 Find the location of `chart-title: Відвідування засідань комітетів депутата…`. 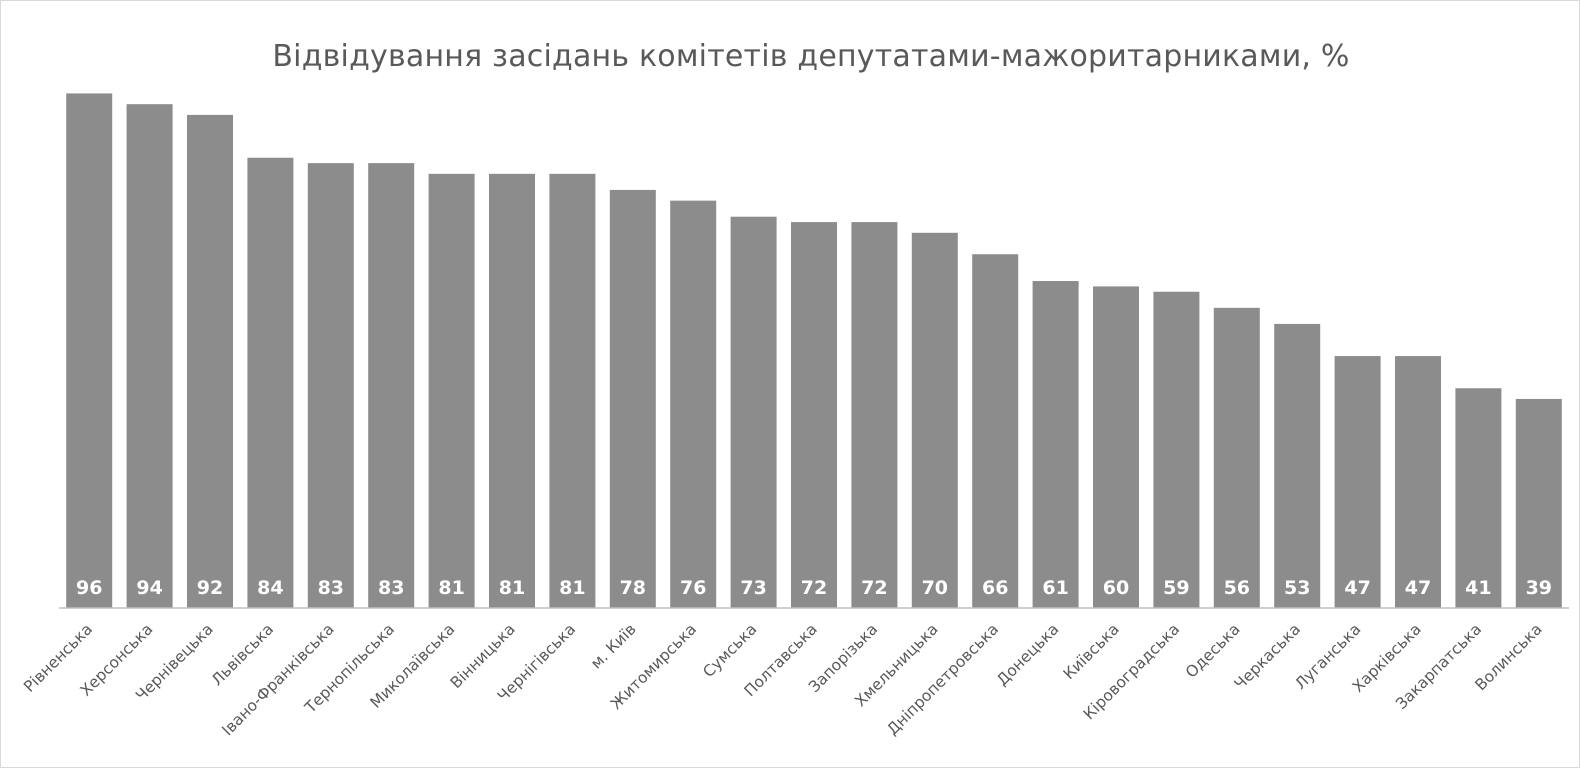

chart-title: Відвідування засідань комітетів депутата… is located at coordinates (811, 56).